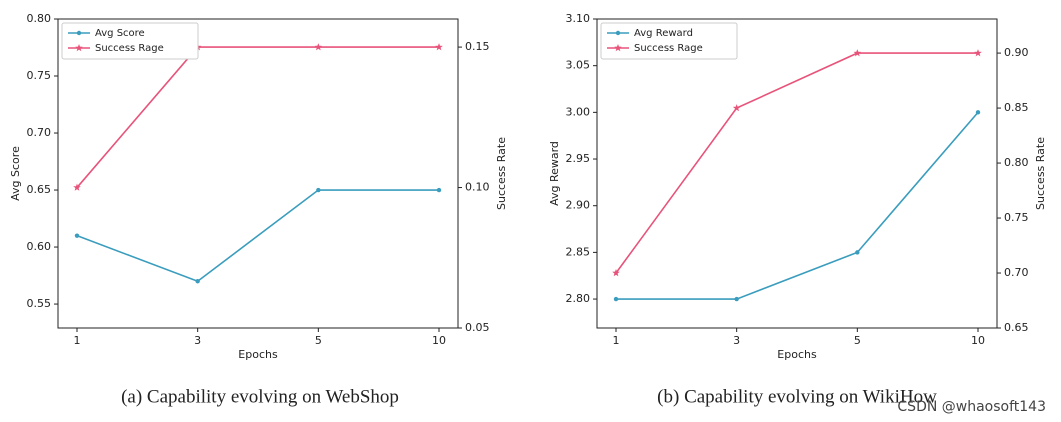 The width and height of the screenshot is (1061, 422). What do you see at coordinates (477, 327) in the screenshot?
I see `y2-tick-label: 0.05` at bounding box center [477, 327].